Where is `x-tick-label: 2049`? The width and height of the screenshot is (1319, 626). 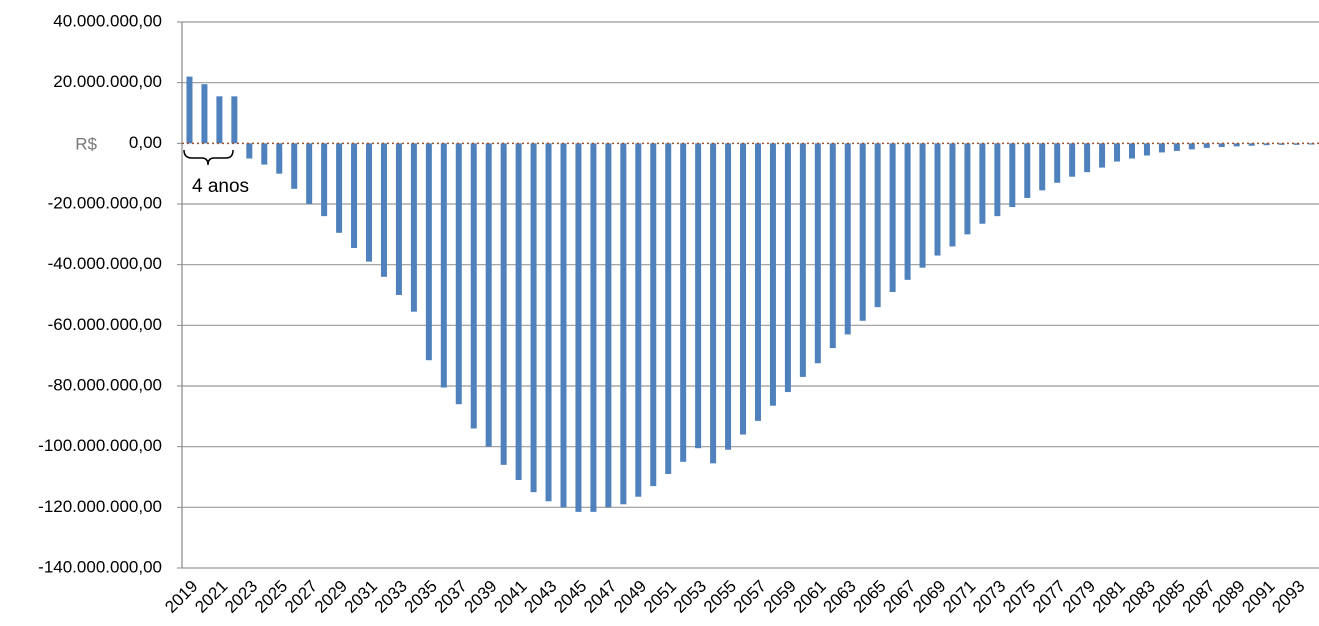
x-tick-label: 2049 is located at coordinates (630, 597).